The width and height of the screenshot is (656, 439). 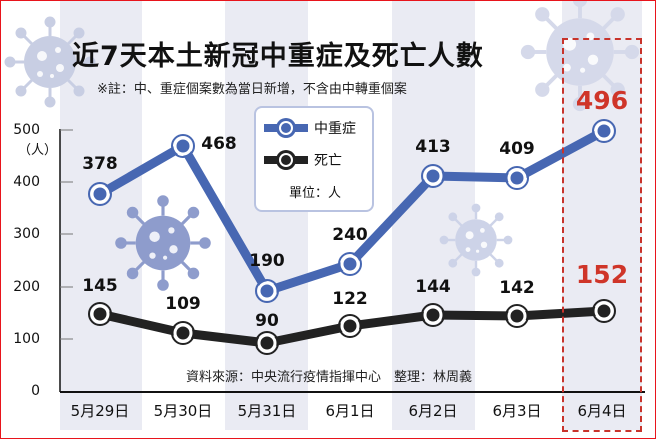 I want to click on y-tick: 100, so click(x=26, y=339).